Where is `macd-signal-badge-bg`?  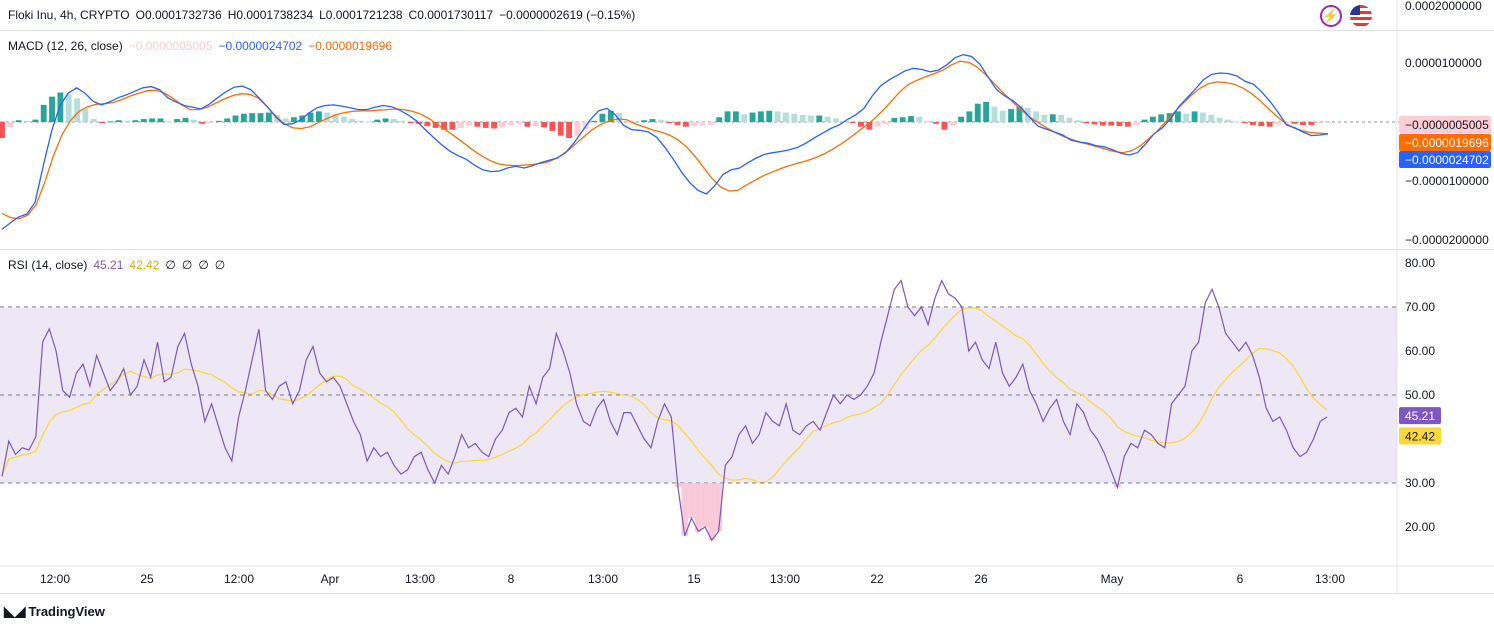
macd-signal-badge-bg is located at coordinates (1445, 142).